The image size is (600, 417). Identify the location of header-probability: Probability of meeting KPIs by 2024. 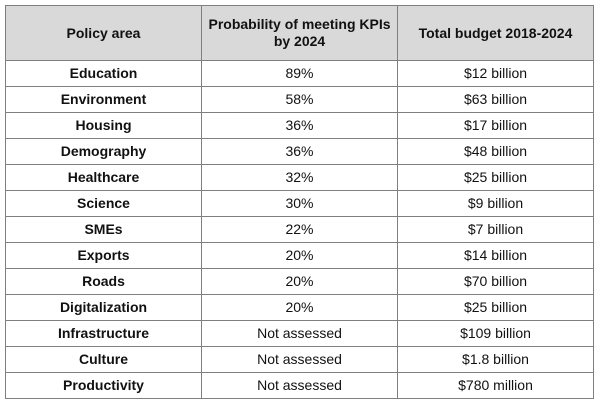
(299, 33).